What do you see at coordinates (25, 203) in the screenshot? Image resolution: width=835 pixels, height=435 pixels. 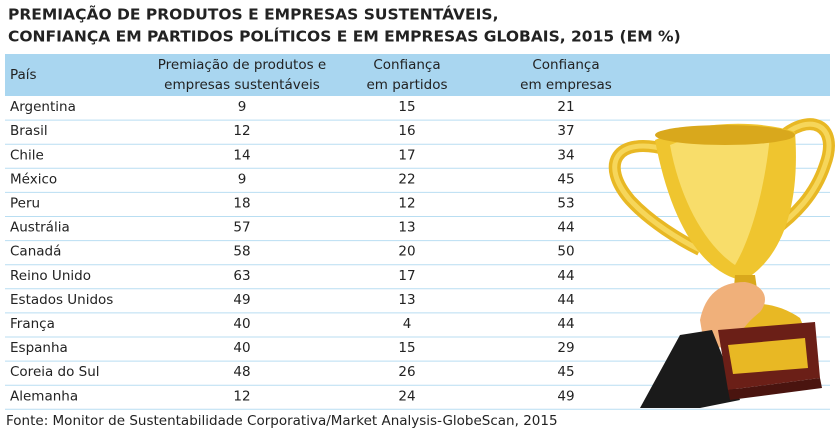 I see `country-cell: Peru` at bounding box center [25, 203].